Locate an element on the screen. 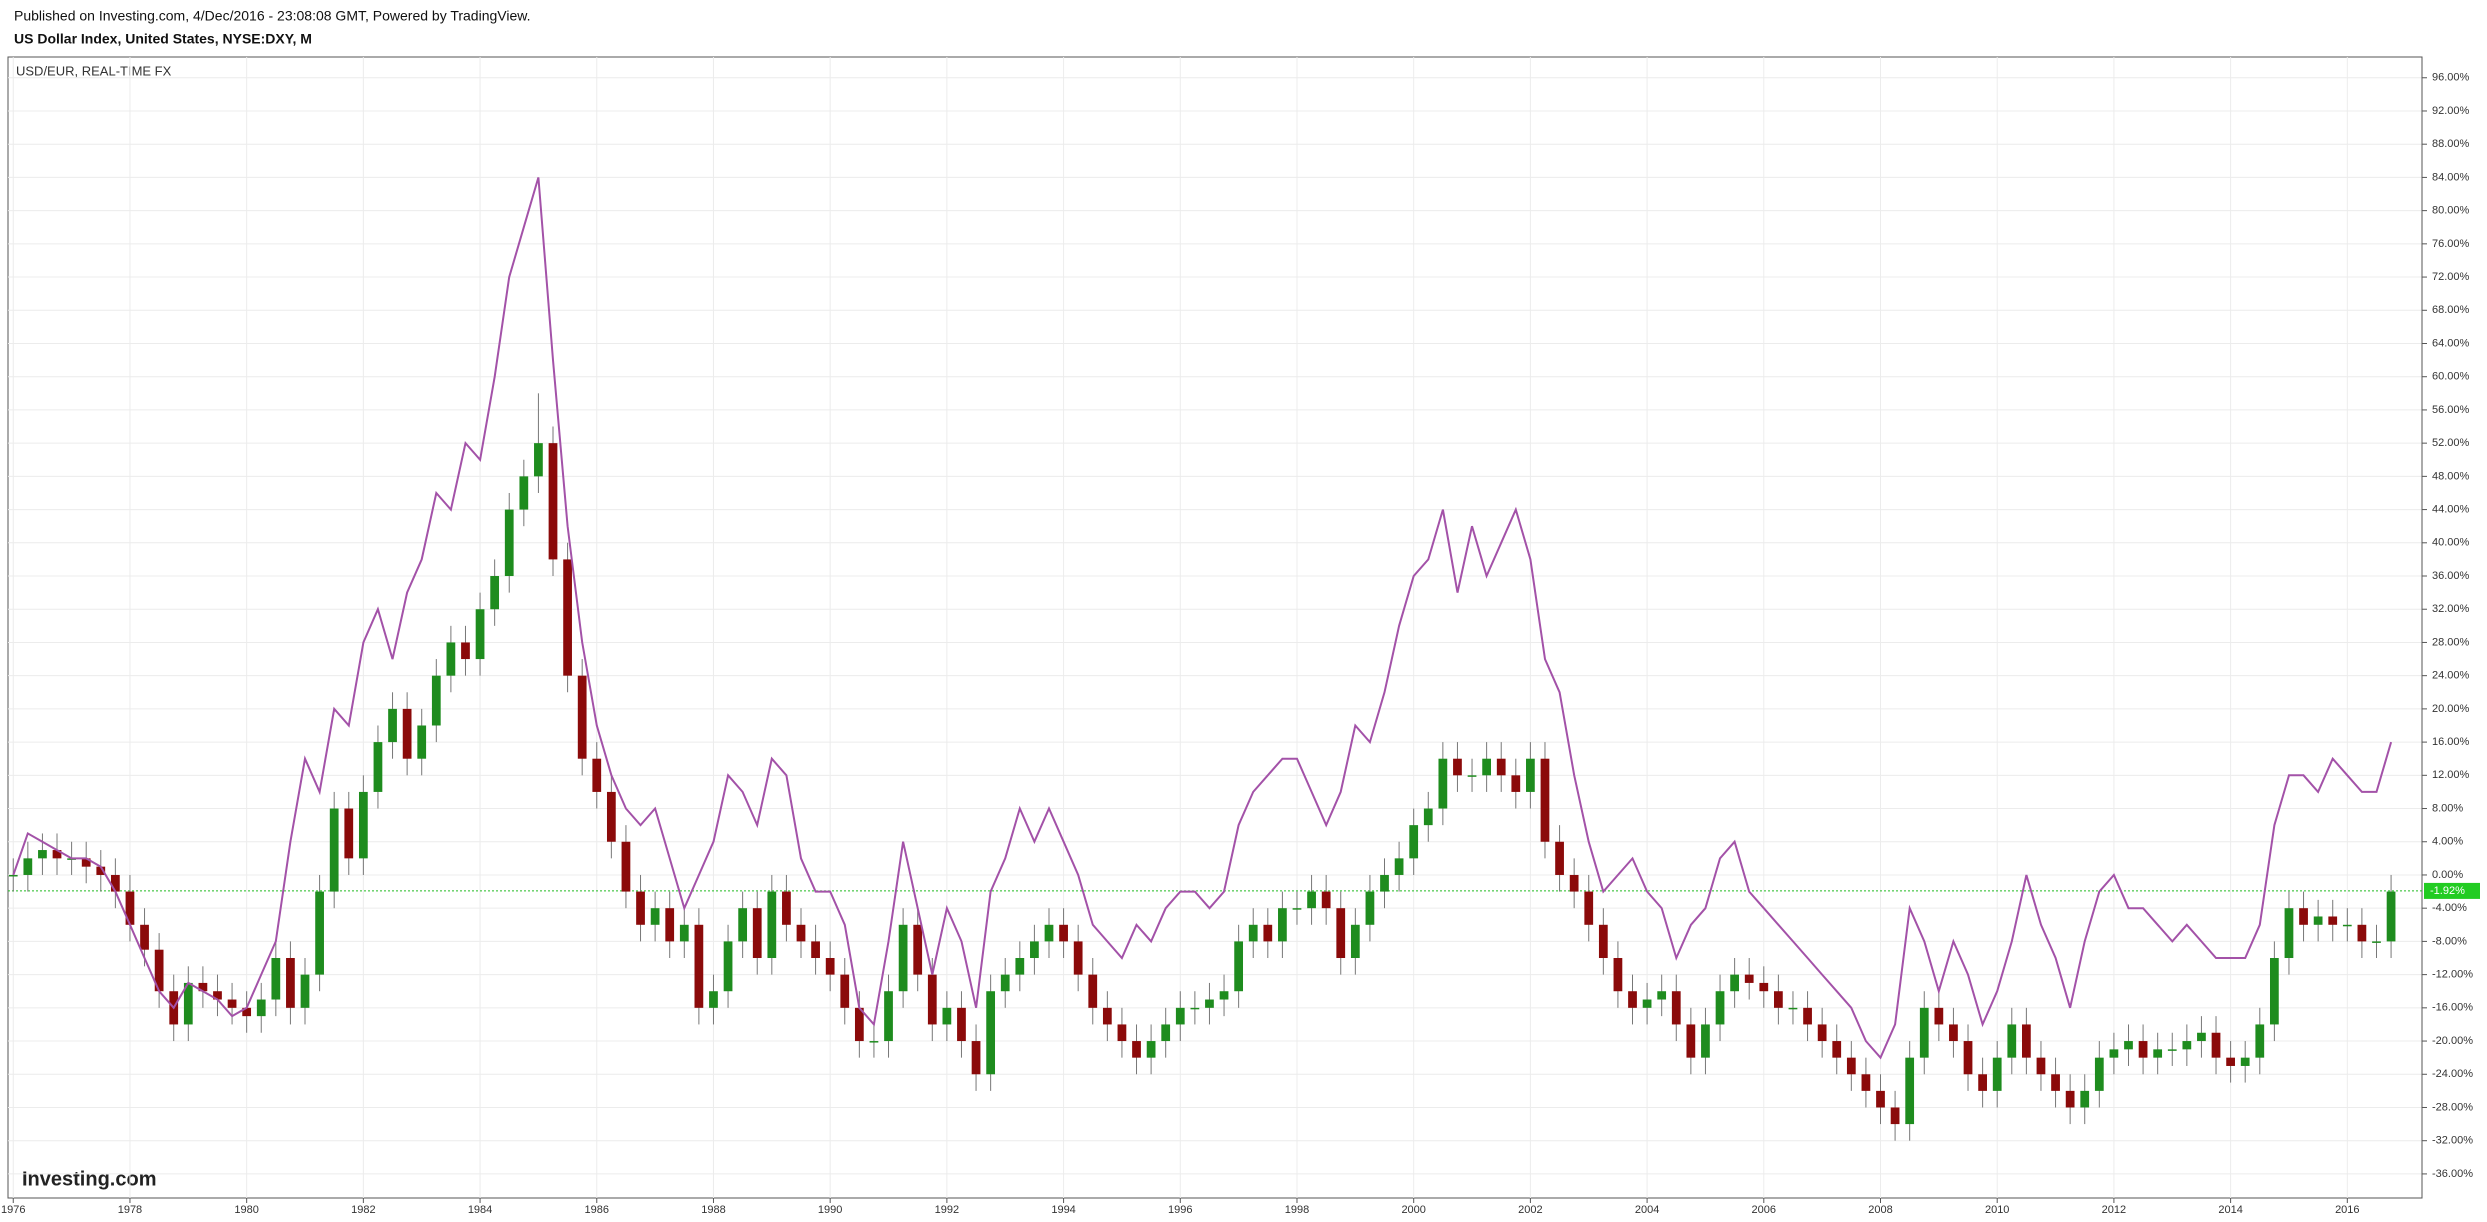  x-tick-label: 2016 is located at coordinates (2347, 1210).